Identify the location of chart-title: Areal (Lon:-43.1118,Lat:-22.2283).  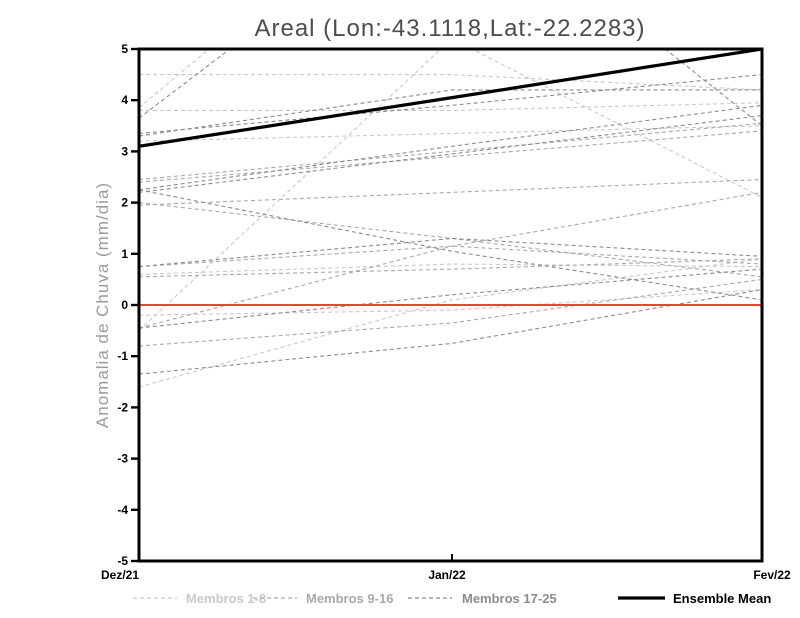
(449, 28).